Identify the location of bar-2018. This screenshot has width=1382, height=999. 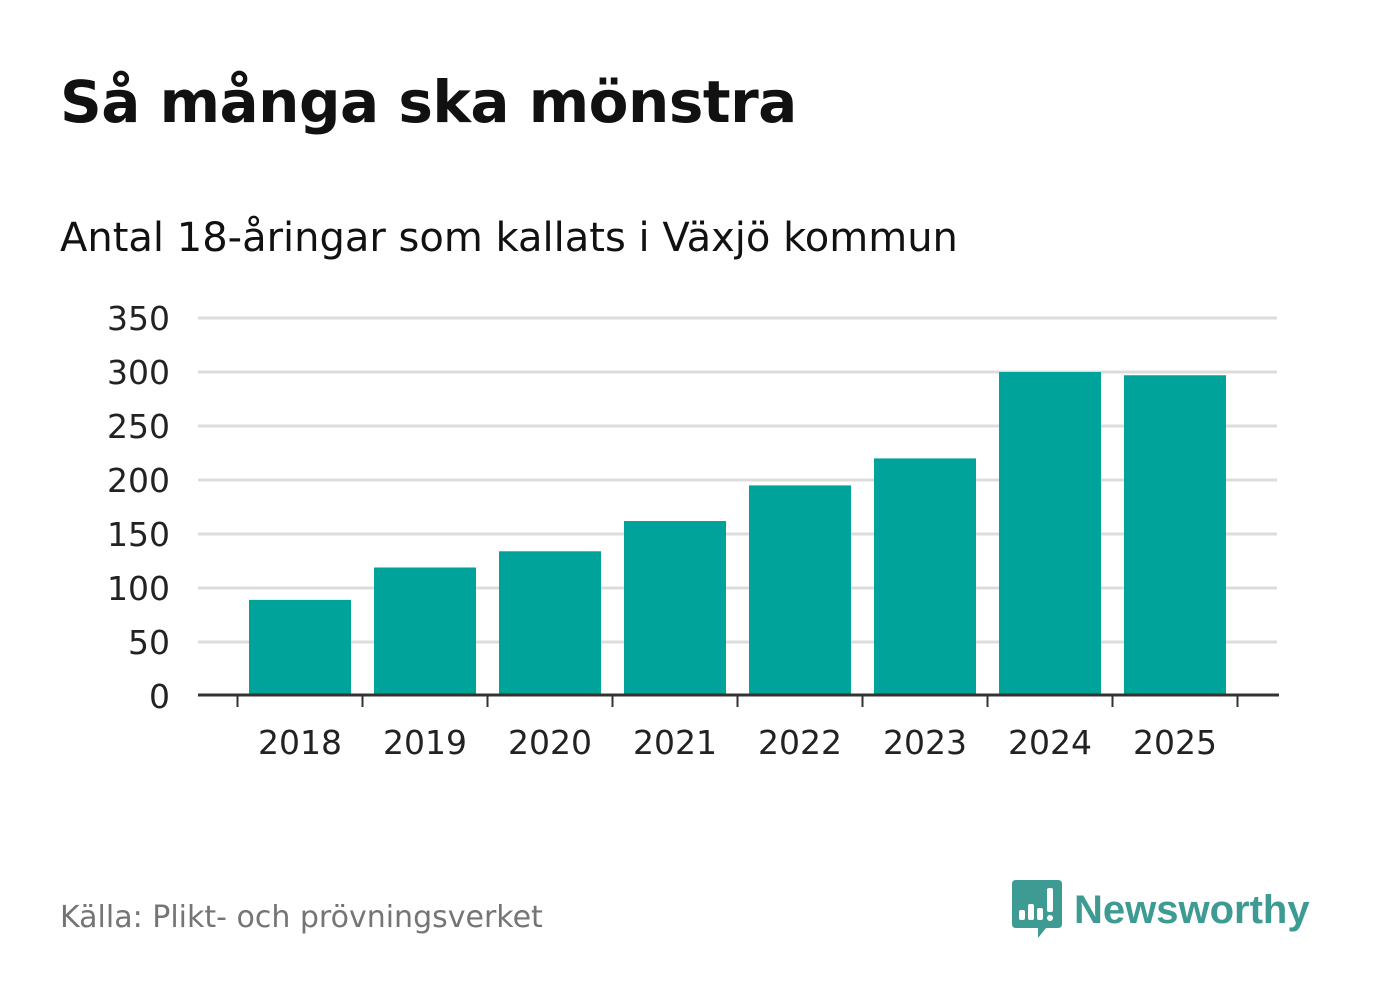
(300, 647).